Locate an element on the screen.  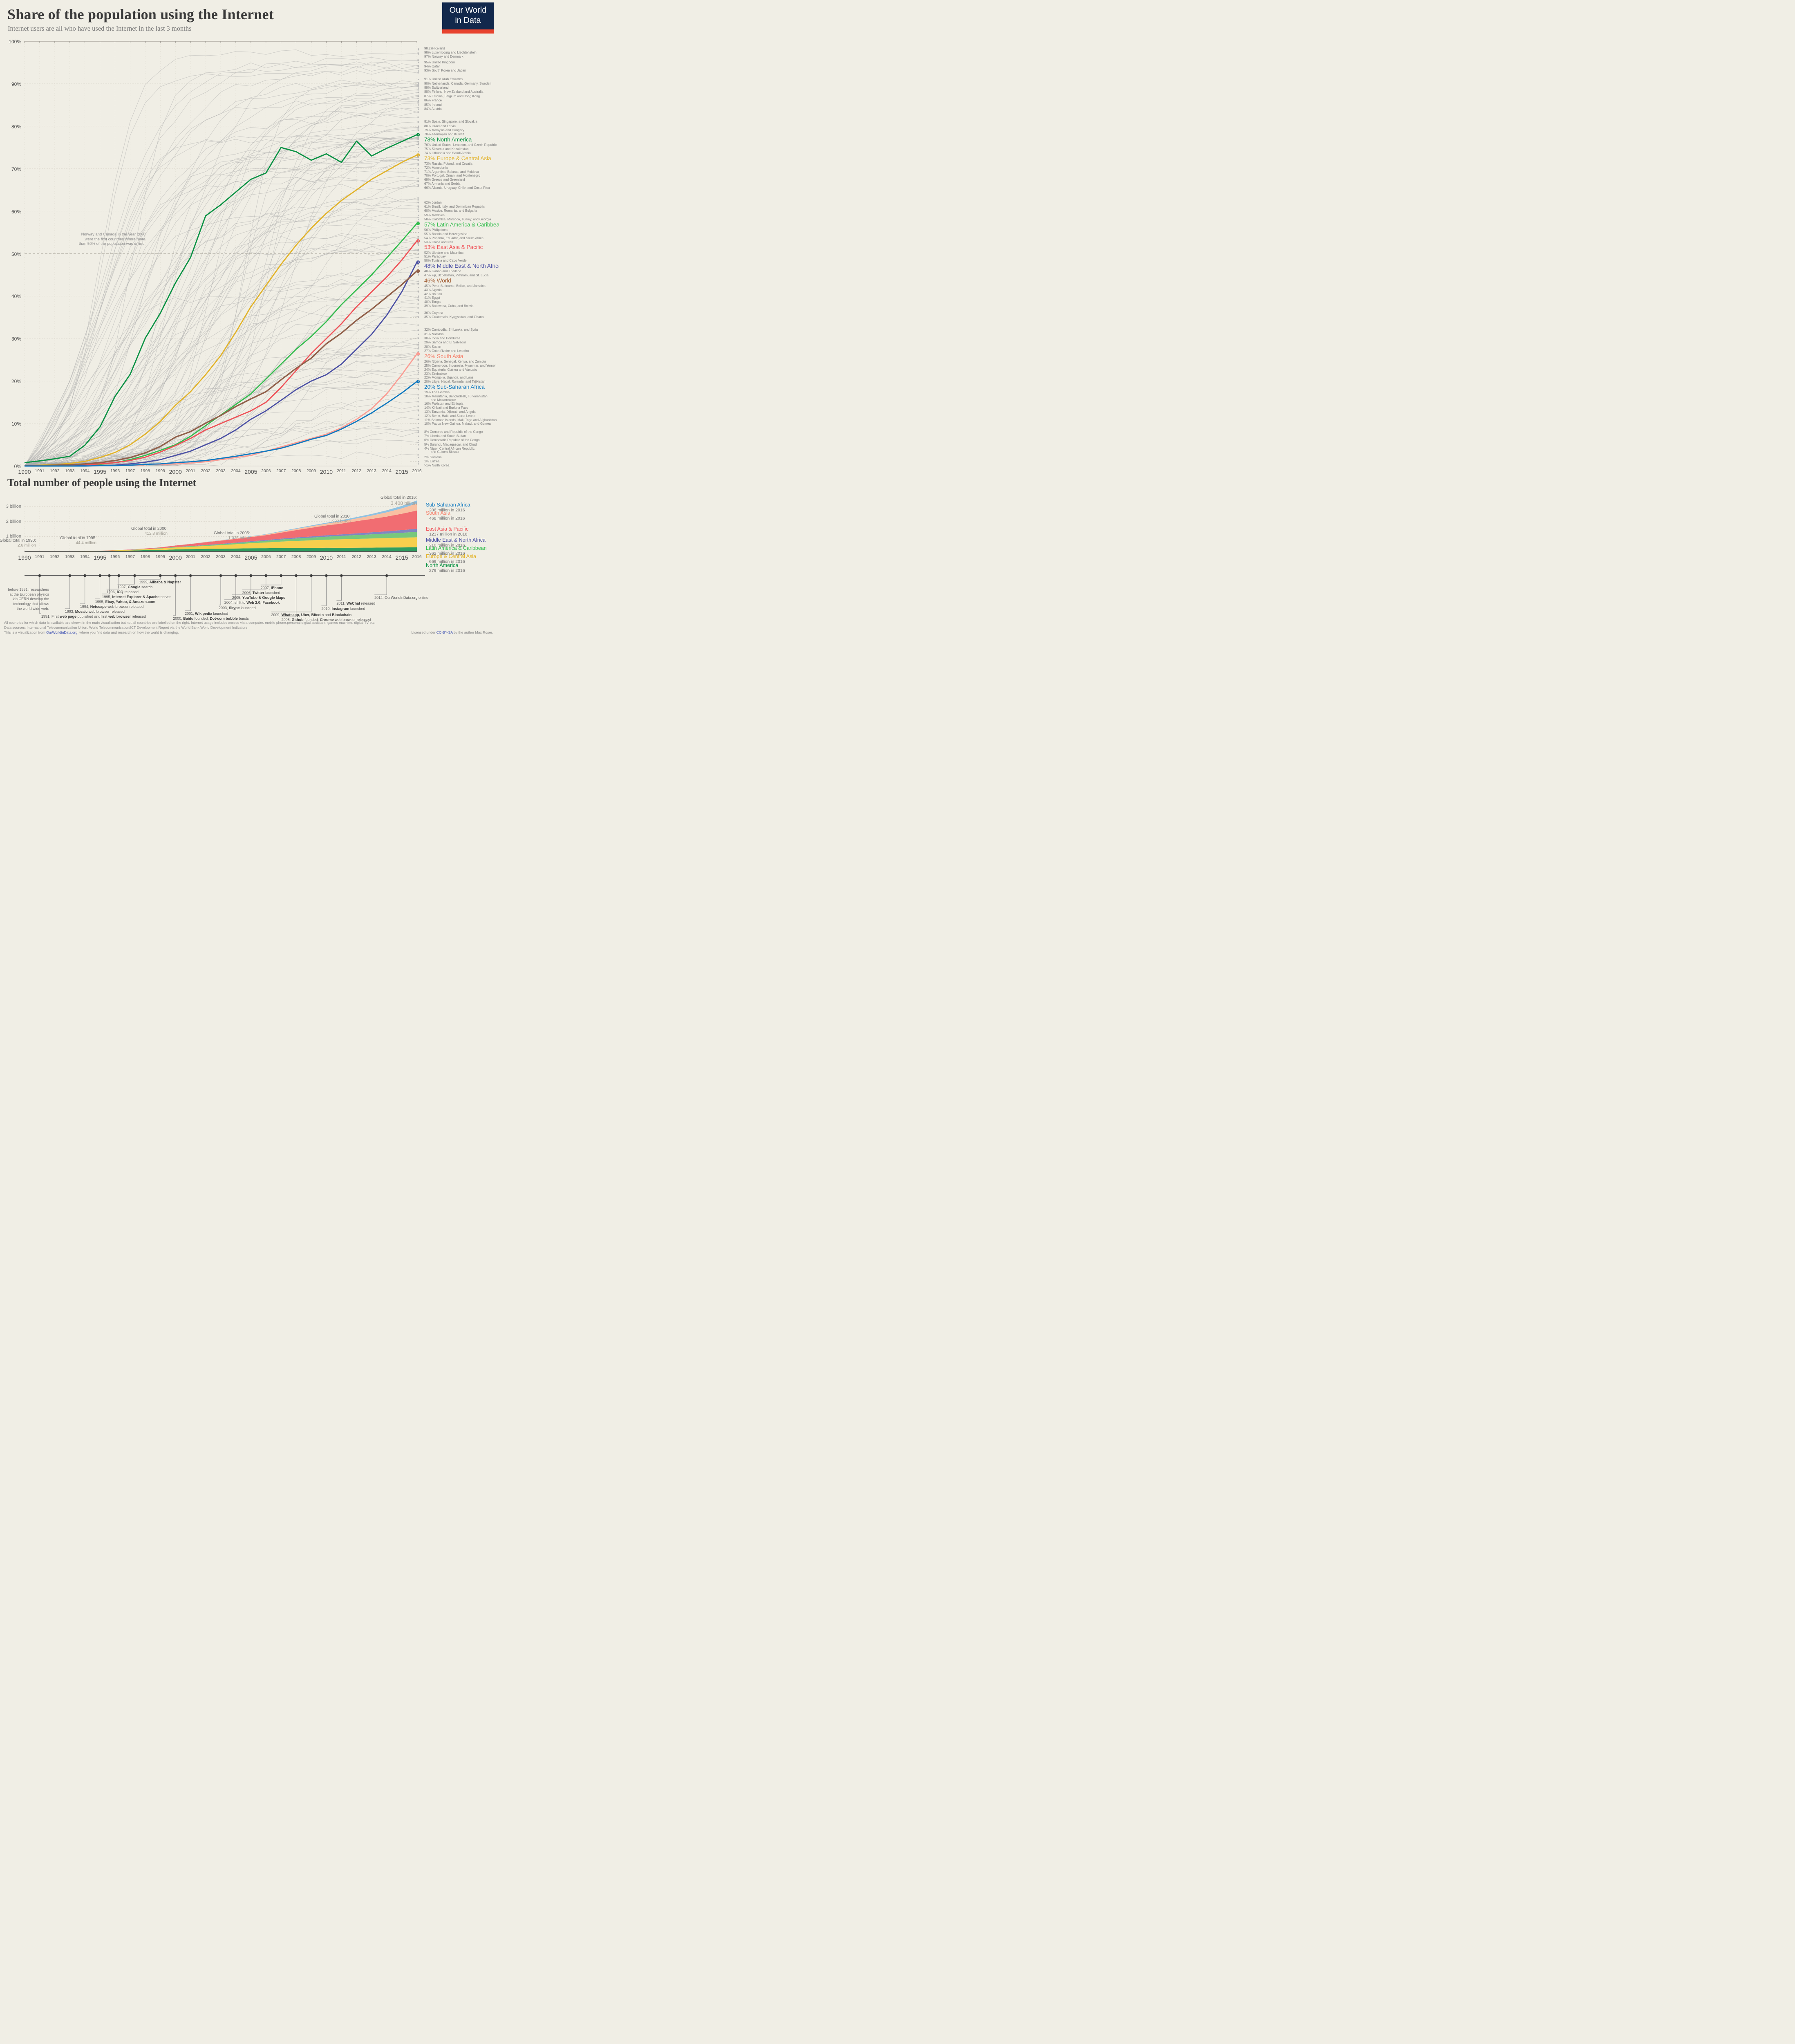
country-label: 41% Egypt is located at coordinates (432, 298).